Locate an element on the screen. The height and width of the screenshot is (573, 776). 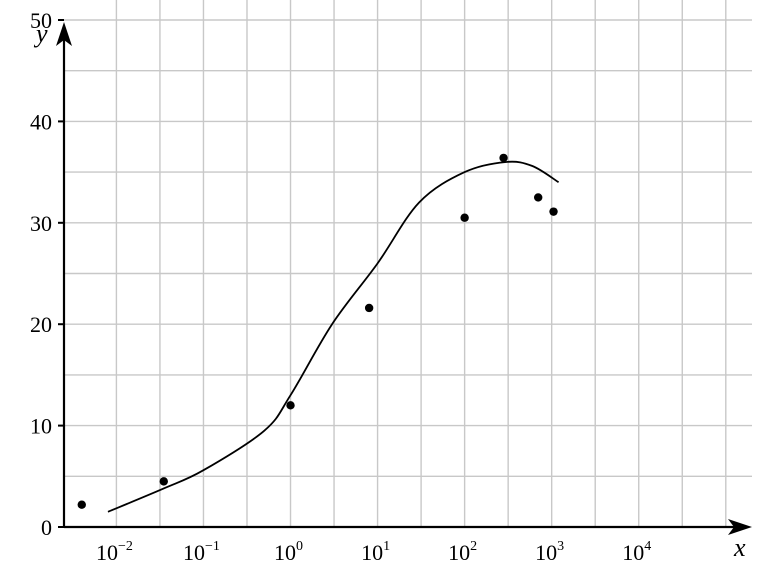
x-tick-label: 10⁻² is located at coordinates (114, 552).